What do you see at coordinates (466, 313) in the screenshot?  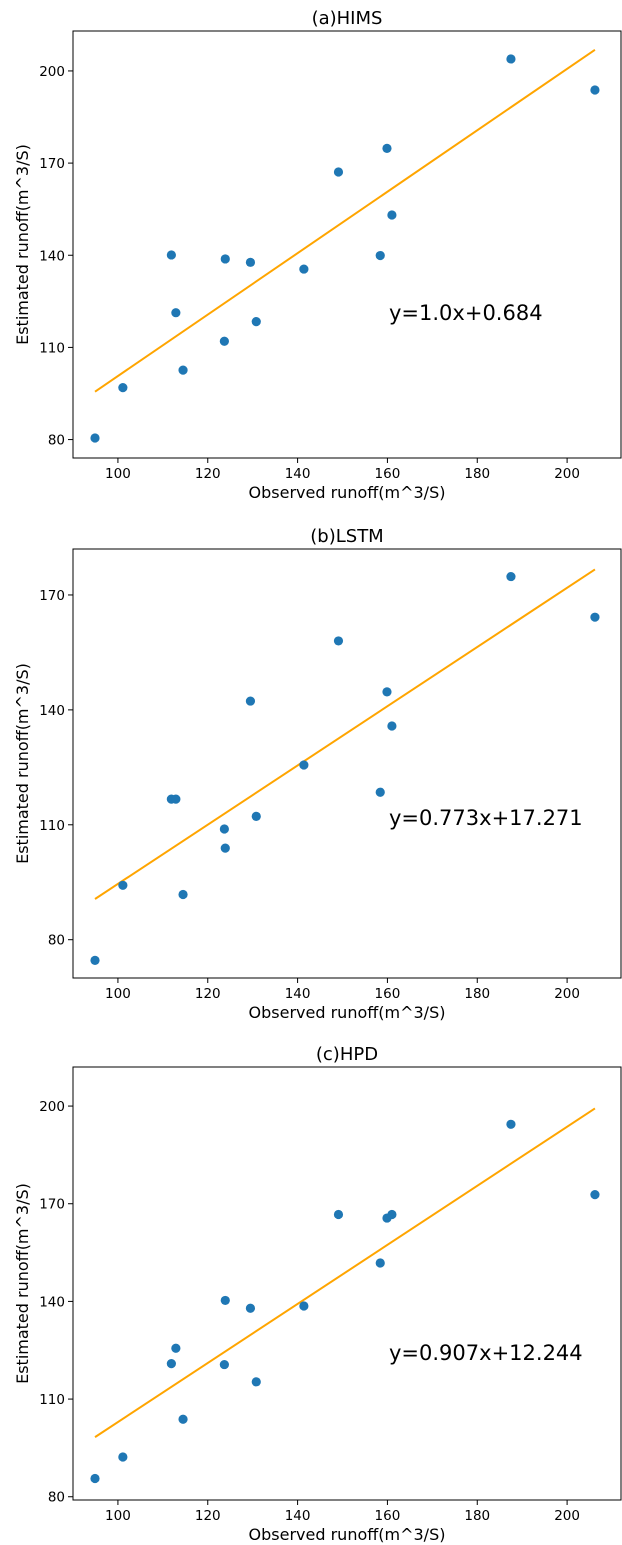 I see `regression-equation: y=1.0x+0.684` at bounding box center [466, 313].